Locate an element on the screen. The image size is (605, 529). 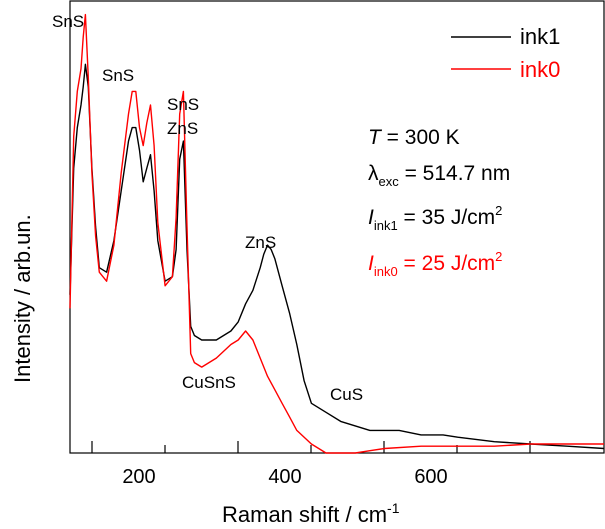
param-wavelength-value: = 514.7 nm is located at coordinates (455, 173).